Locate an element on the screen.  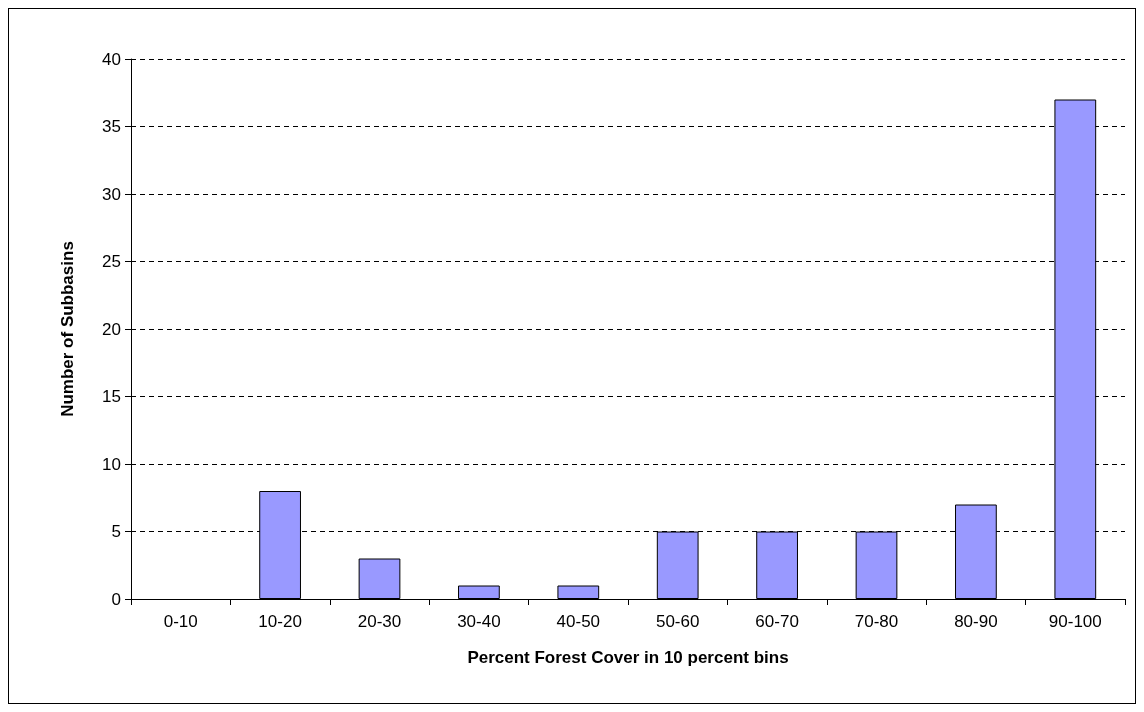
x-tick-label: 60-70 is located at coordinates (777, 621).